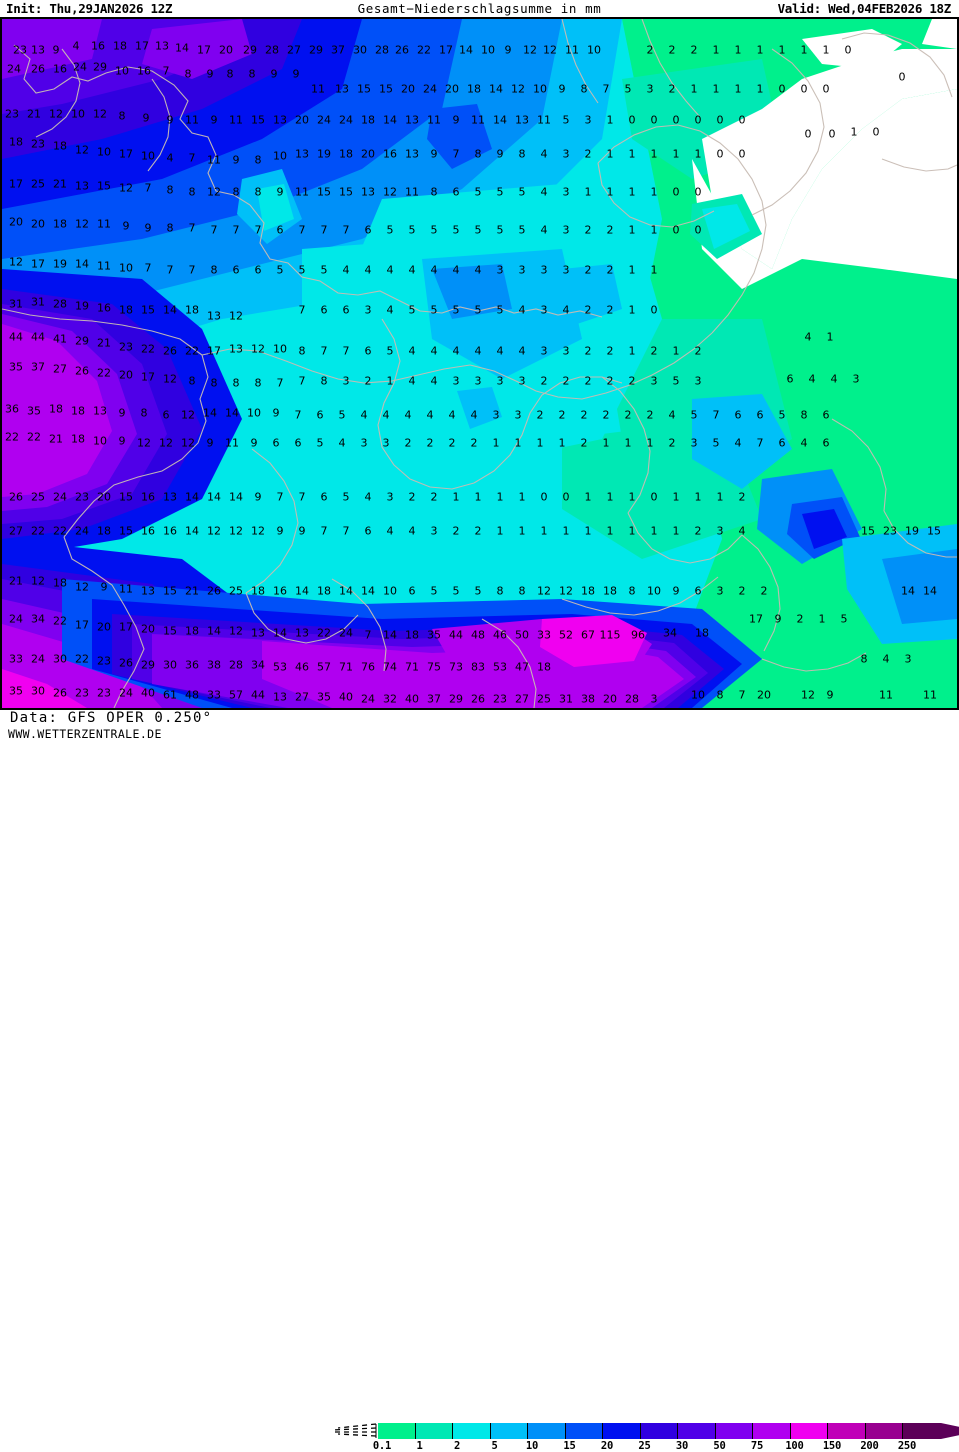 The image size is (959, 1452). Describe the element at coordinates (354, 1431) in the screenshot. I see `below-threshold-hatch-icon` at that location.